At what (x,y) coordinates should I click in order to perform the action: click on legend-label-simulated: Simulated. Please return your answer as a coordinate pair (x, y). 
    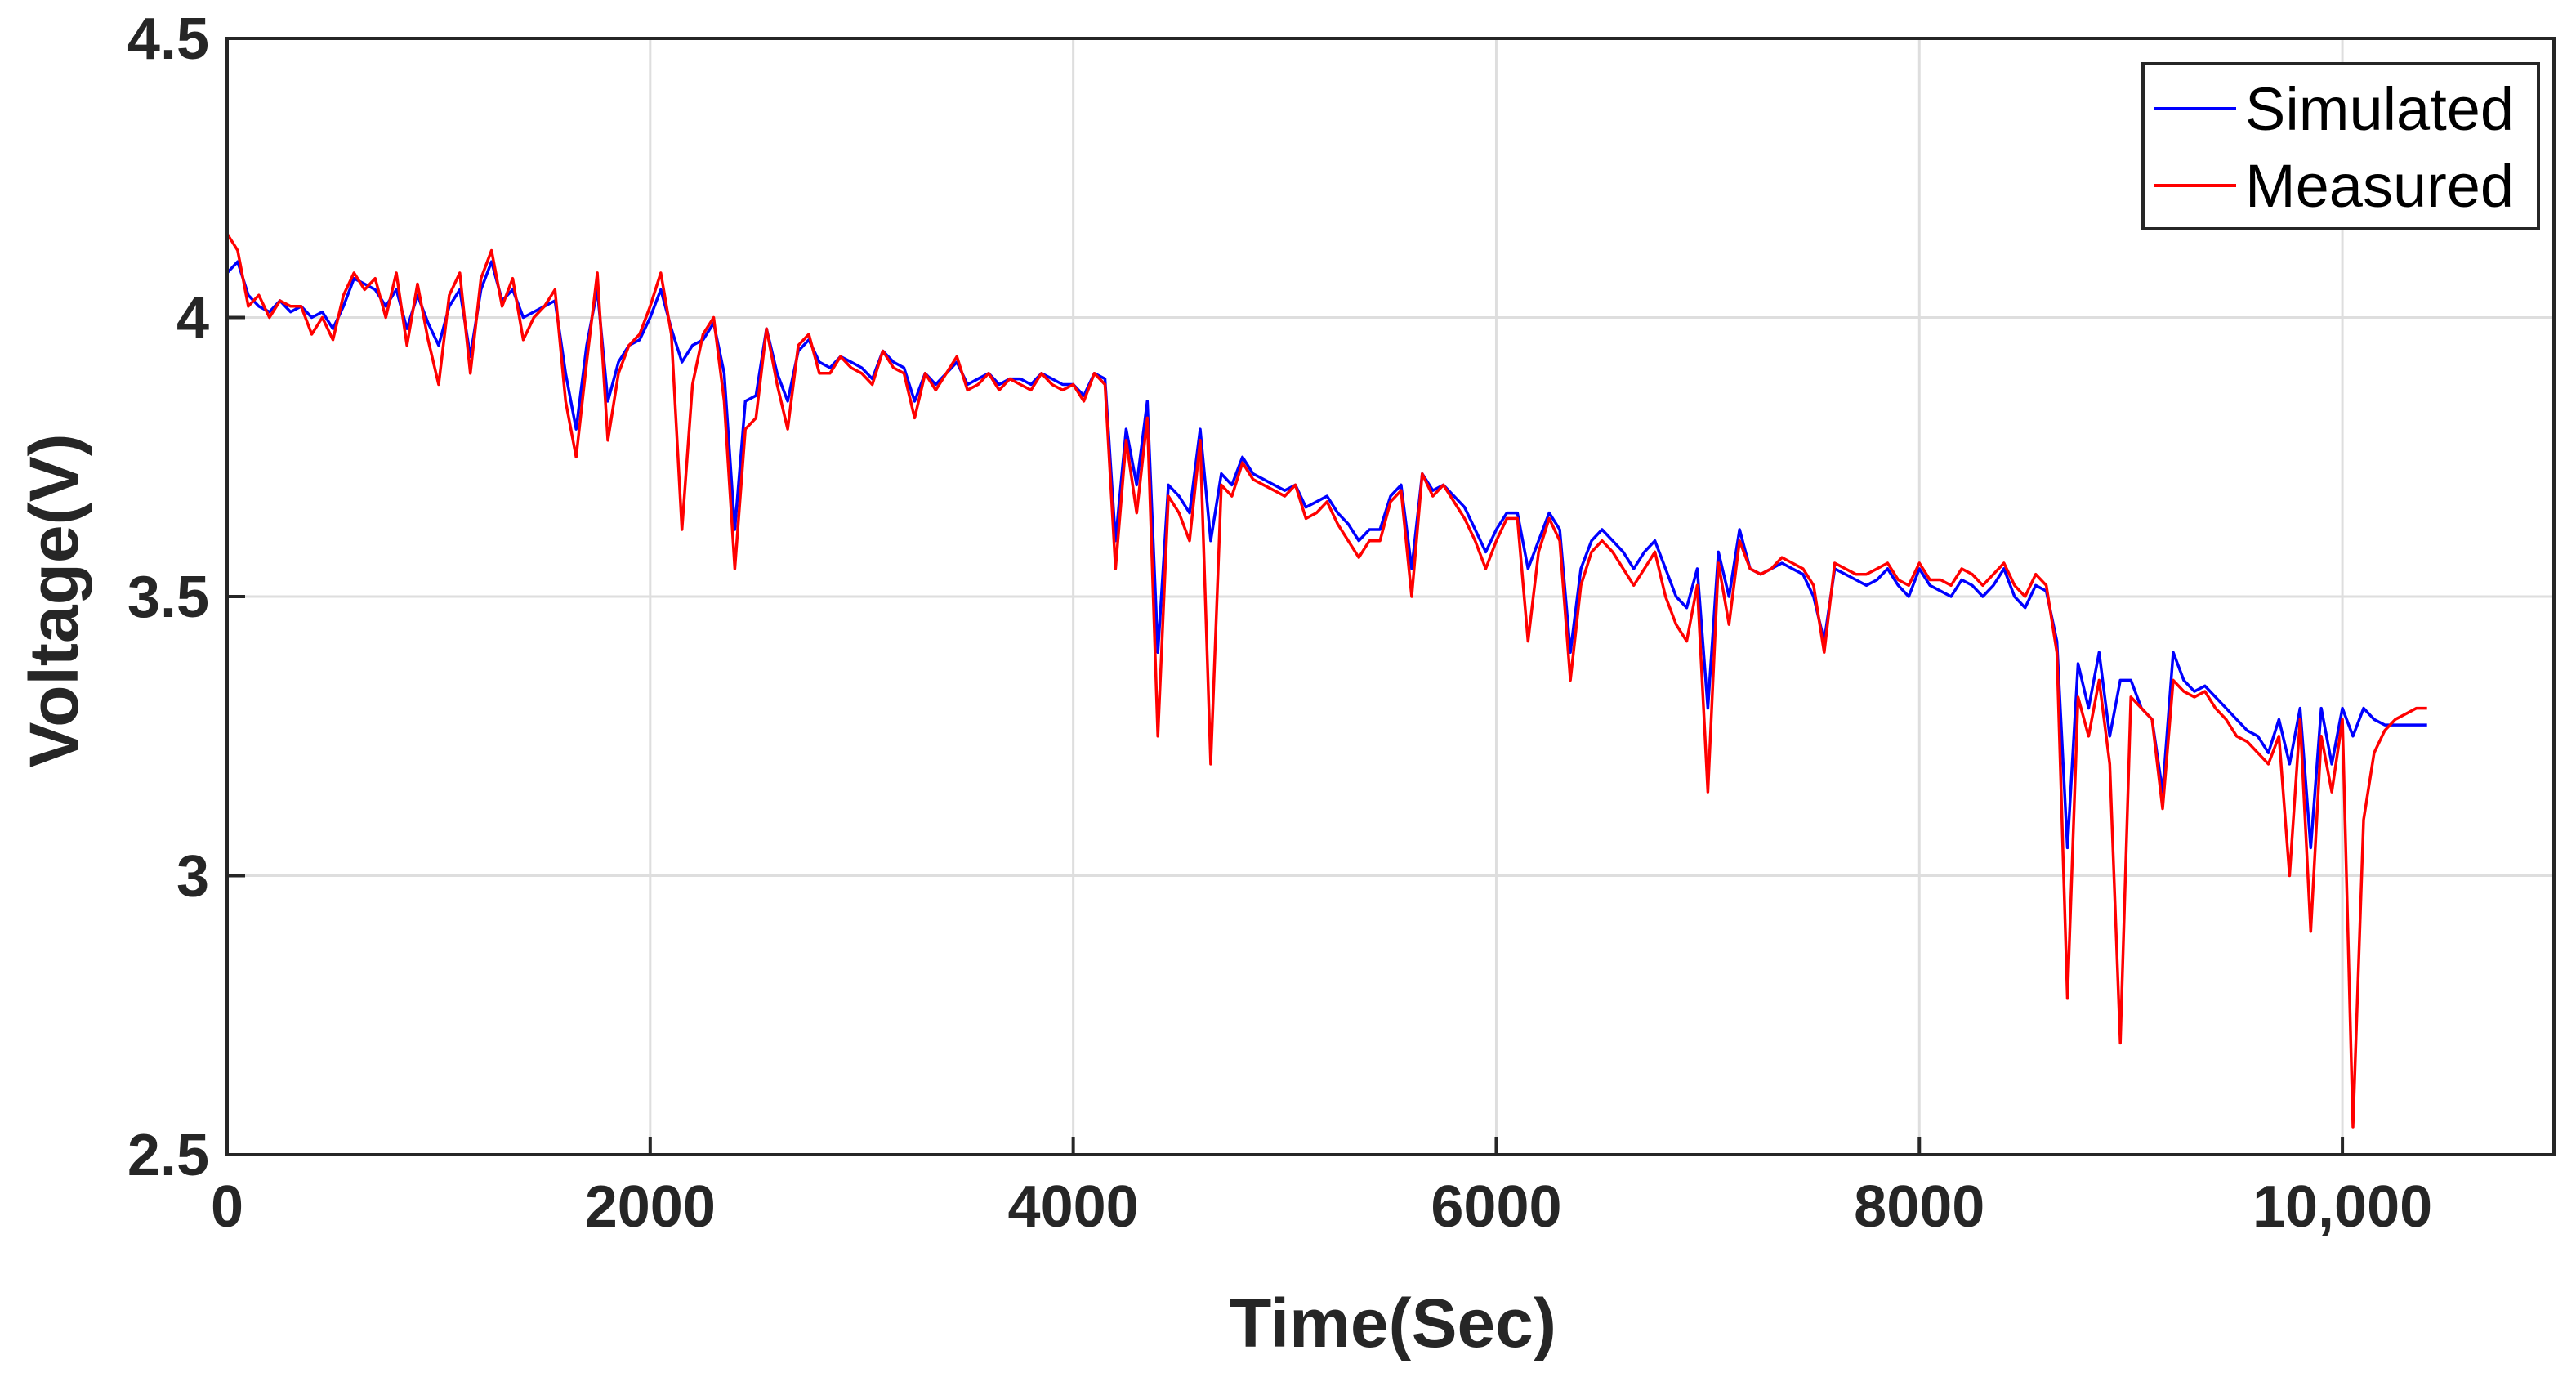
    Looking at the image, I should click on (2380, 109).